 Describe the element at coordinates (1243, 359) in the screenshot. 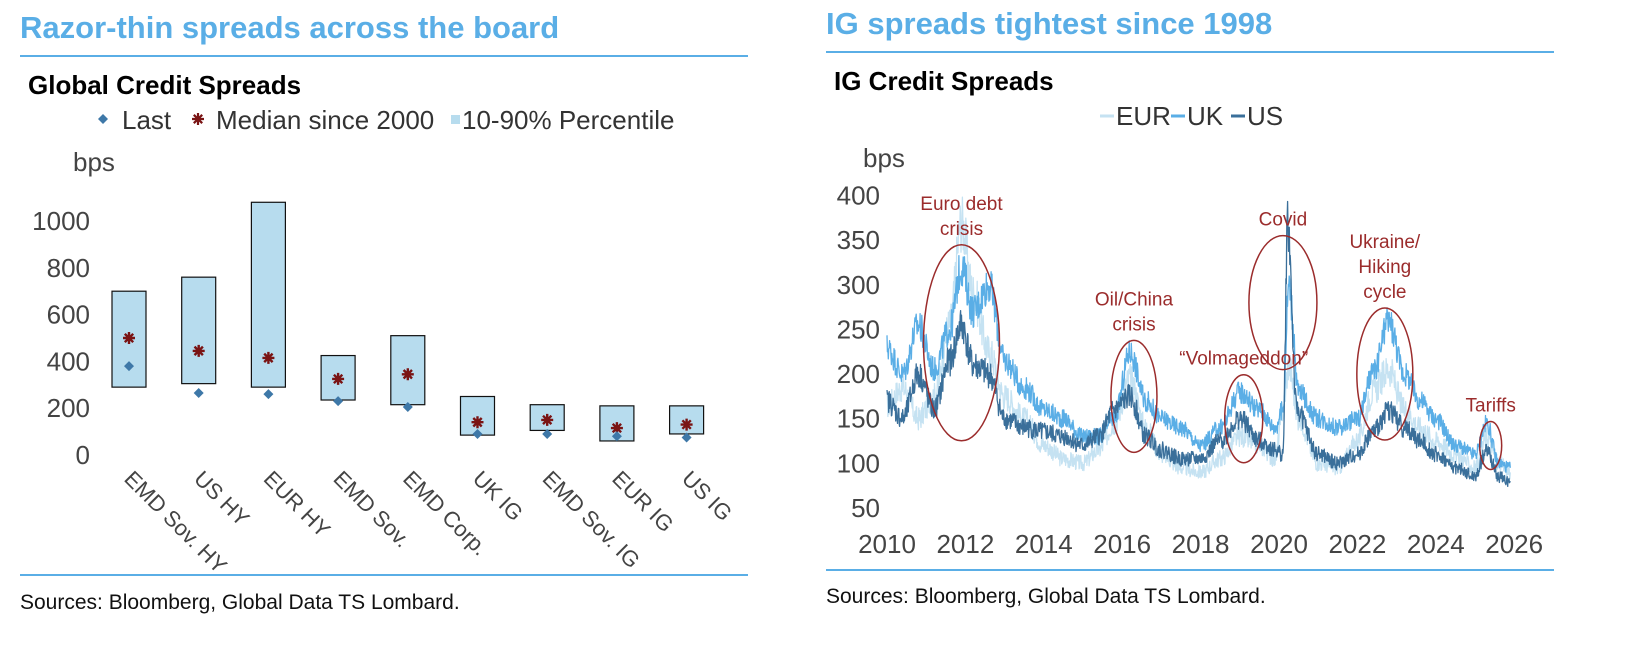

I see `annotation-label: “Volmageddon”` at that location.